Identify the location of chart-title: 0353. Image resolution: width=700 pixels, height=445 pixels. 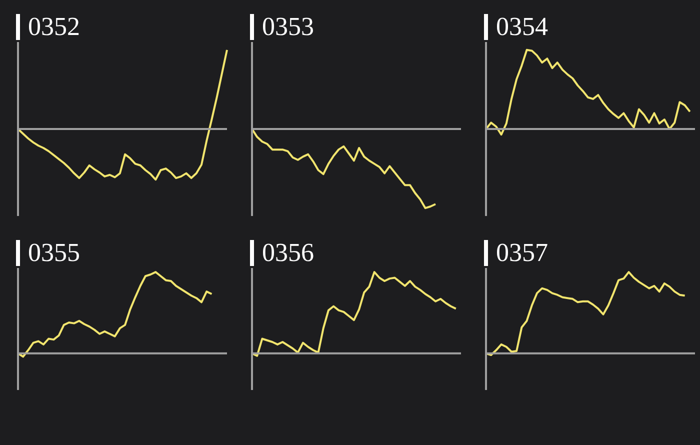
(288, 27).